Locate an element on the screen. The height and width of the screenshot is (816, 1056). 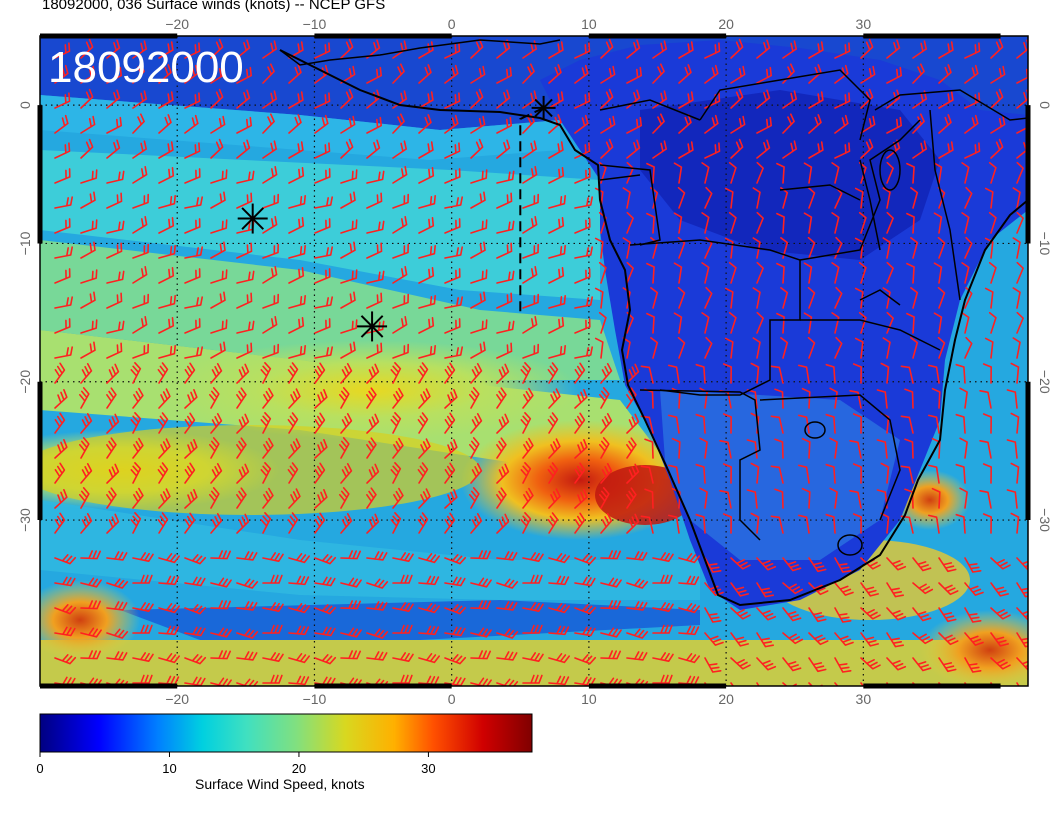
lon-tick-label-bottom: −10 is located at coordinates (315, 699).